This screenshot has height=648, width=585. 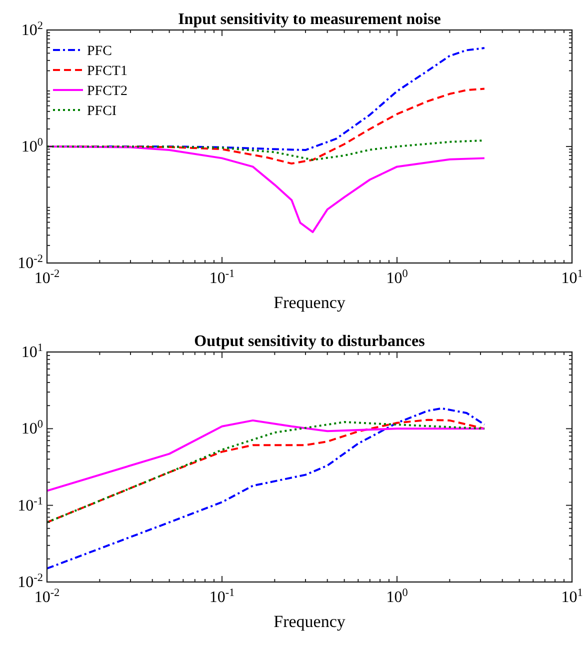 What do you see at coordinates (102, 111) in the screenshot?
I see `legend-label: PFCI` at bounding box center [102, 111].